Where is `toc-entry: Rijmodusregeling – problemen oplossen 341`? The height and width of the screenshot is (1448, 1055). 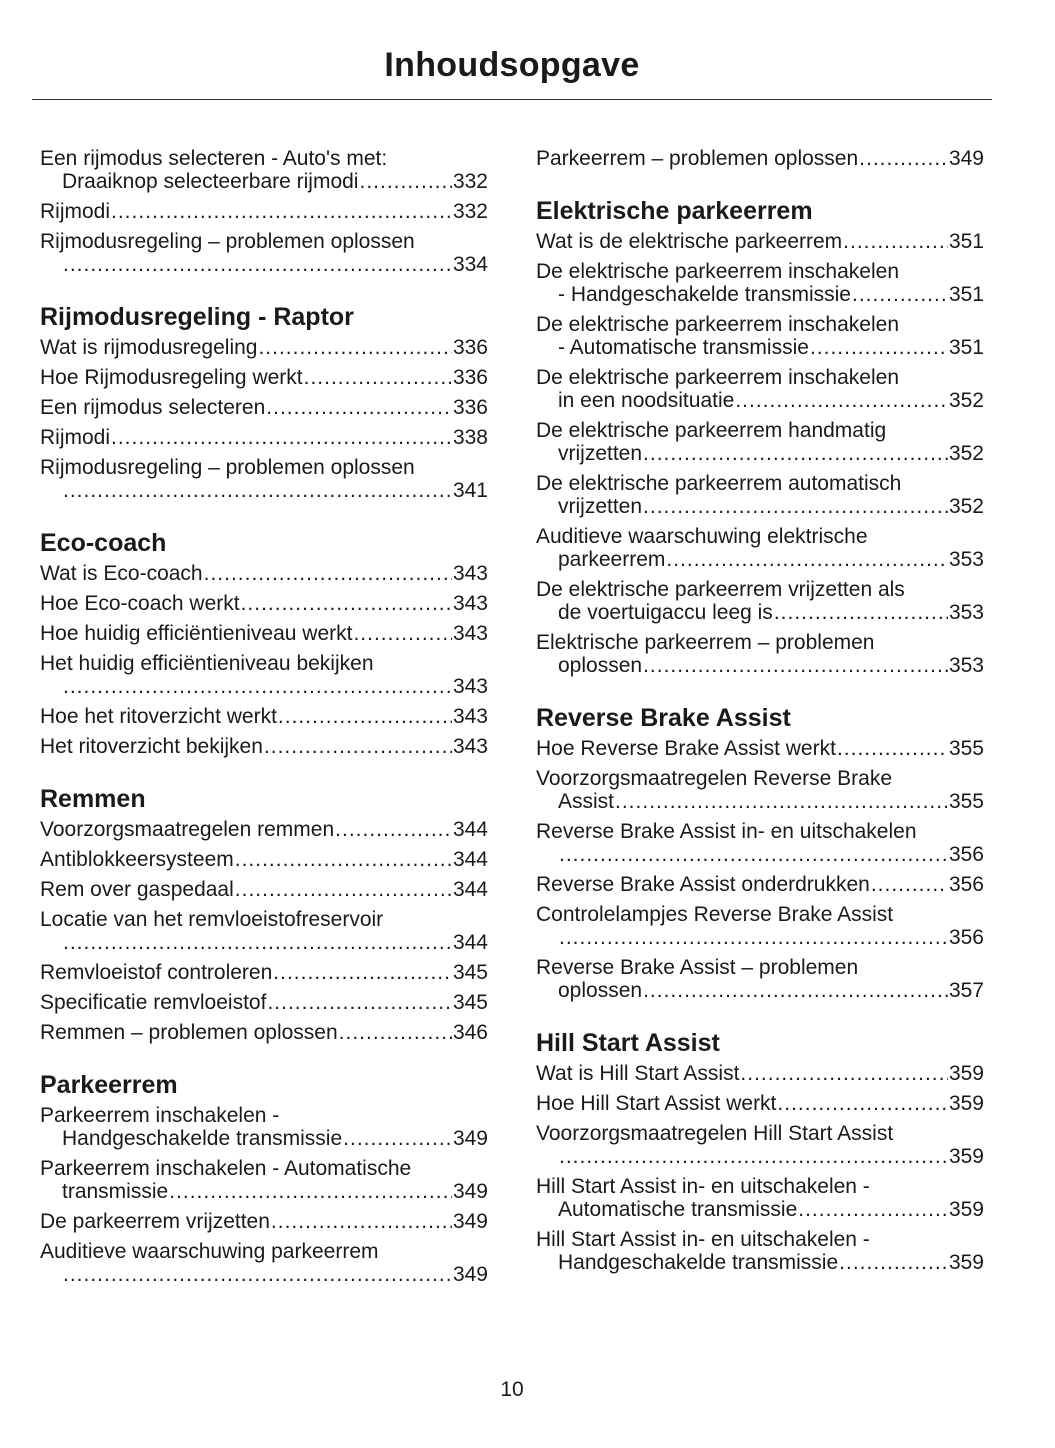 toc-entry: Rijmodusregeling – problemen oplossen 341 is located at coordinates (264, 479).